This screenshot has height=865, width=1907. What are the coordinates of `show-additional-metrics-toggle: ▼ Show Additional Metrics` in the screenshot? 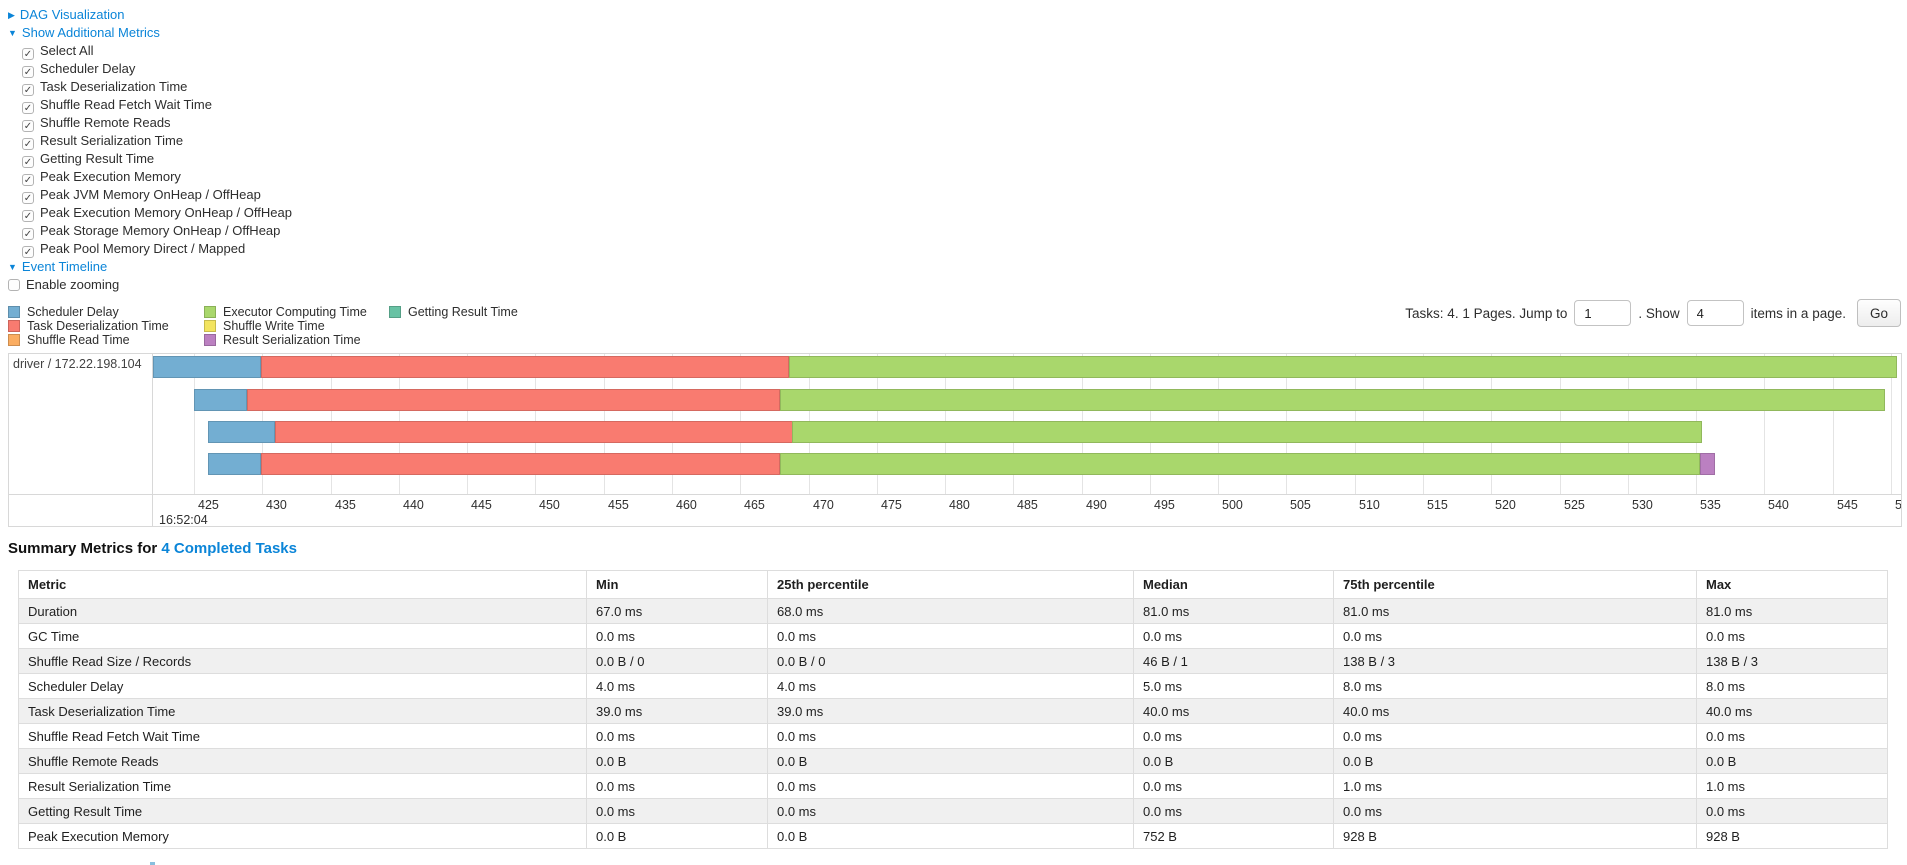 It's located at (84, 32).